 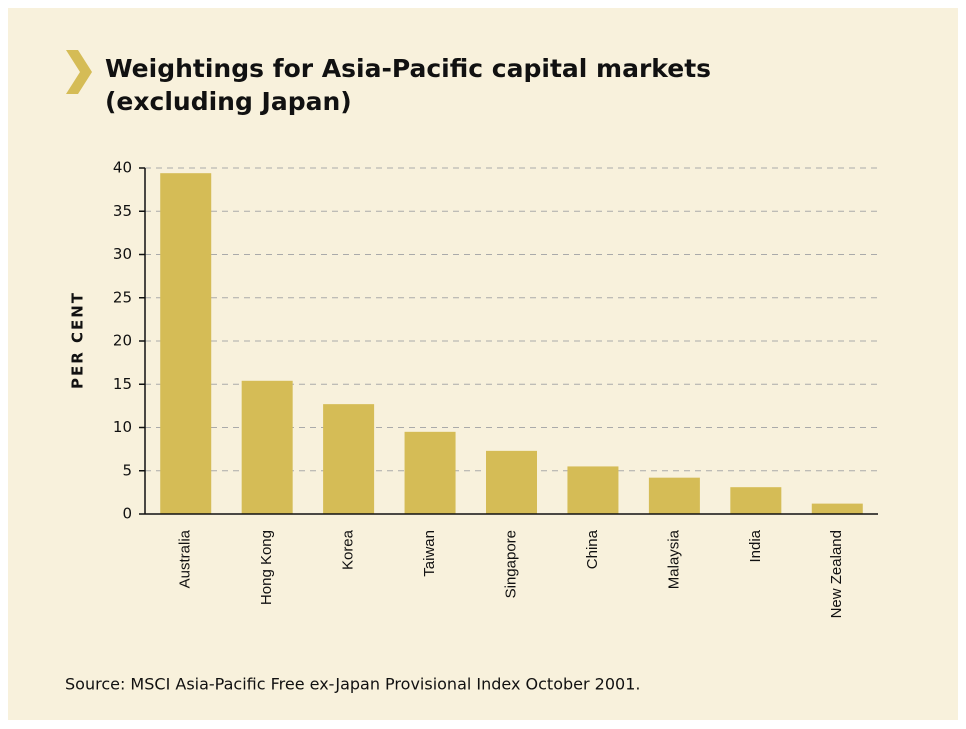 I want to click on chevron-icon, so click(x=79, y=72).